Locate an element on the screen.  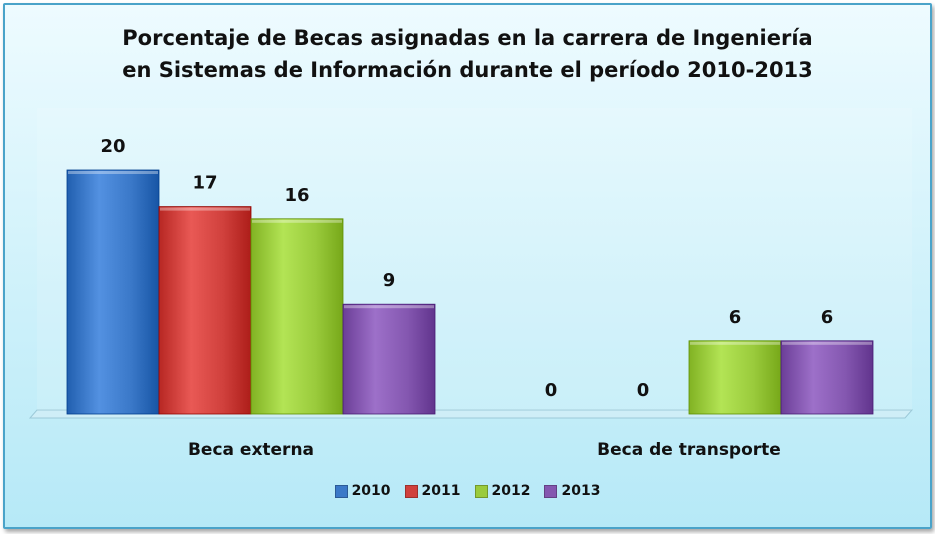
category-label: Beca externa is located at coordinates (251, 450).